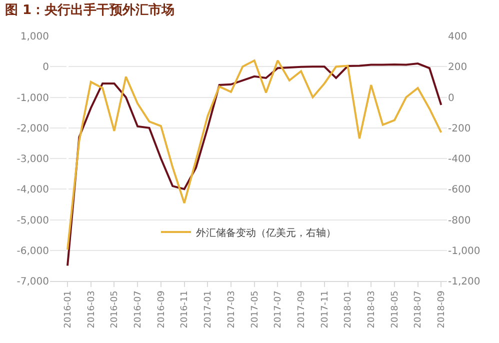 This screenshot has height=343, width=499. Describe the element at coordinates (459, 220) in the screenshot. I see `y2-tick-label: -800` at that location.